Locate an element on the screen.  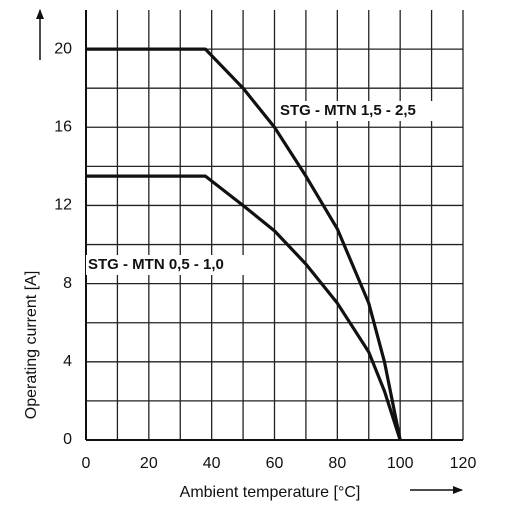
x-tick-label: 60 is located at coordinates (275, 463).